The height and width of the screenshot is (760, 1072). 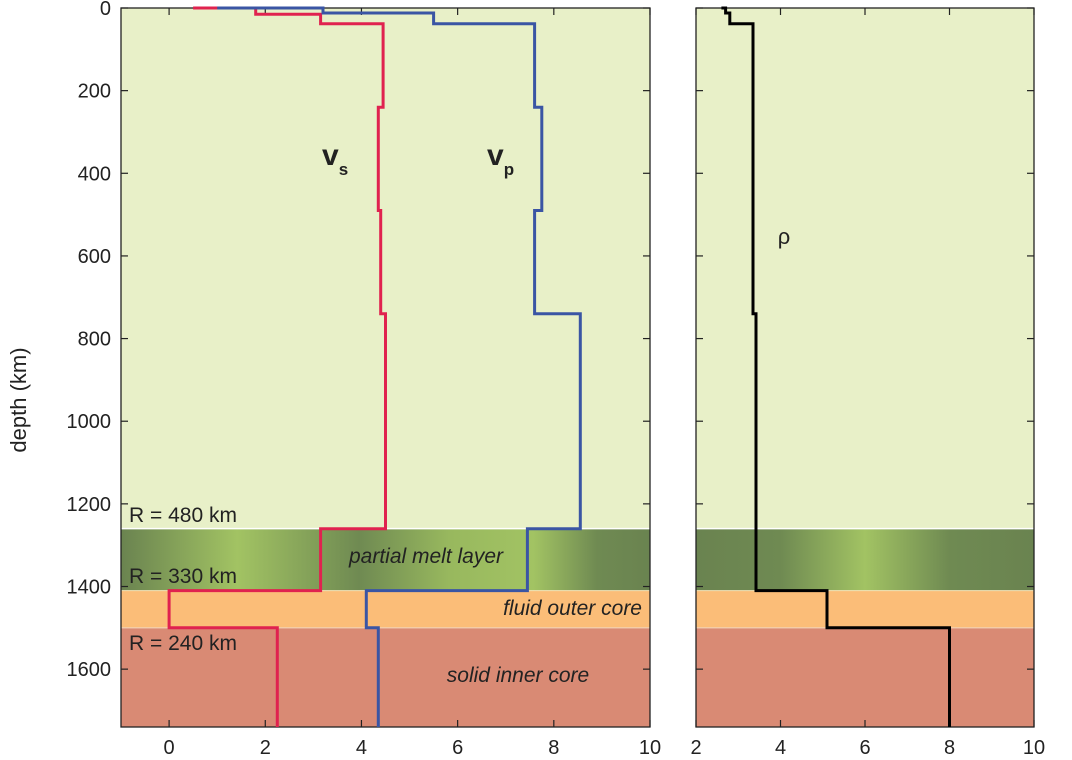 I want to click on y-tick-label: 1400, so click(x=89, y=588).